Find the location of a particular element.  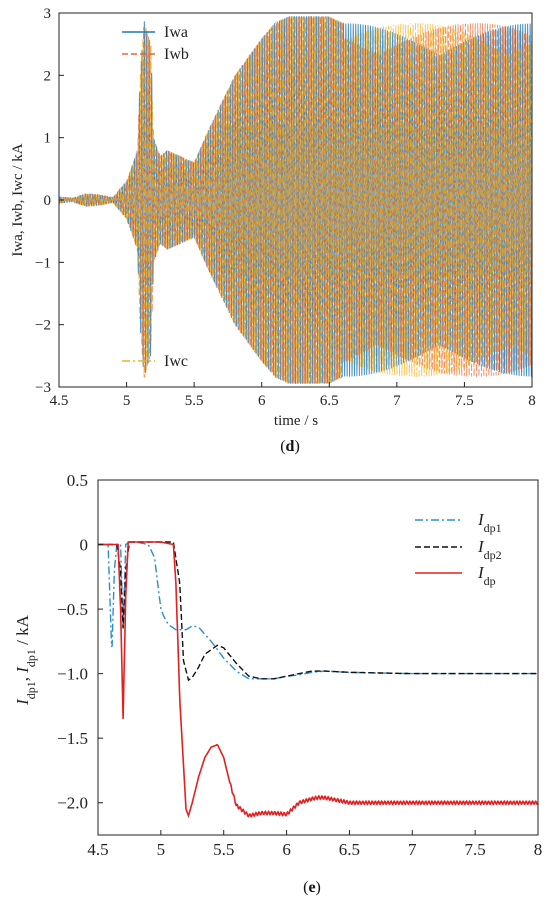

chart-d-xtick-label: 8 is located at coordinates (532, 401).